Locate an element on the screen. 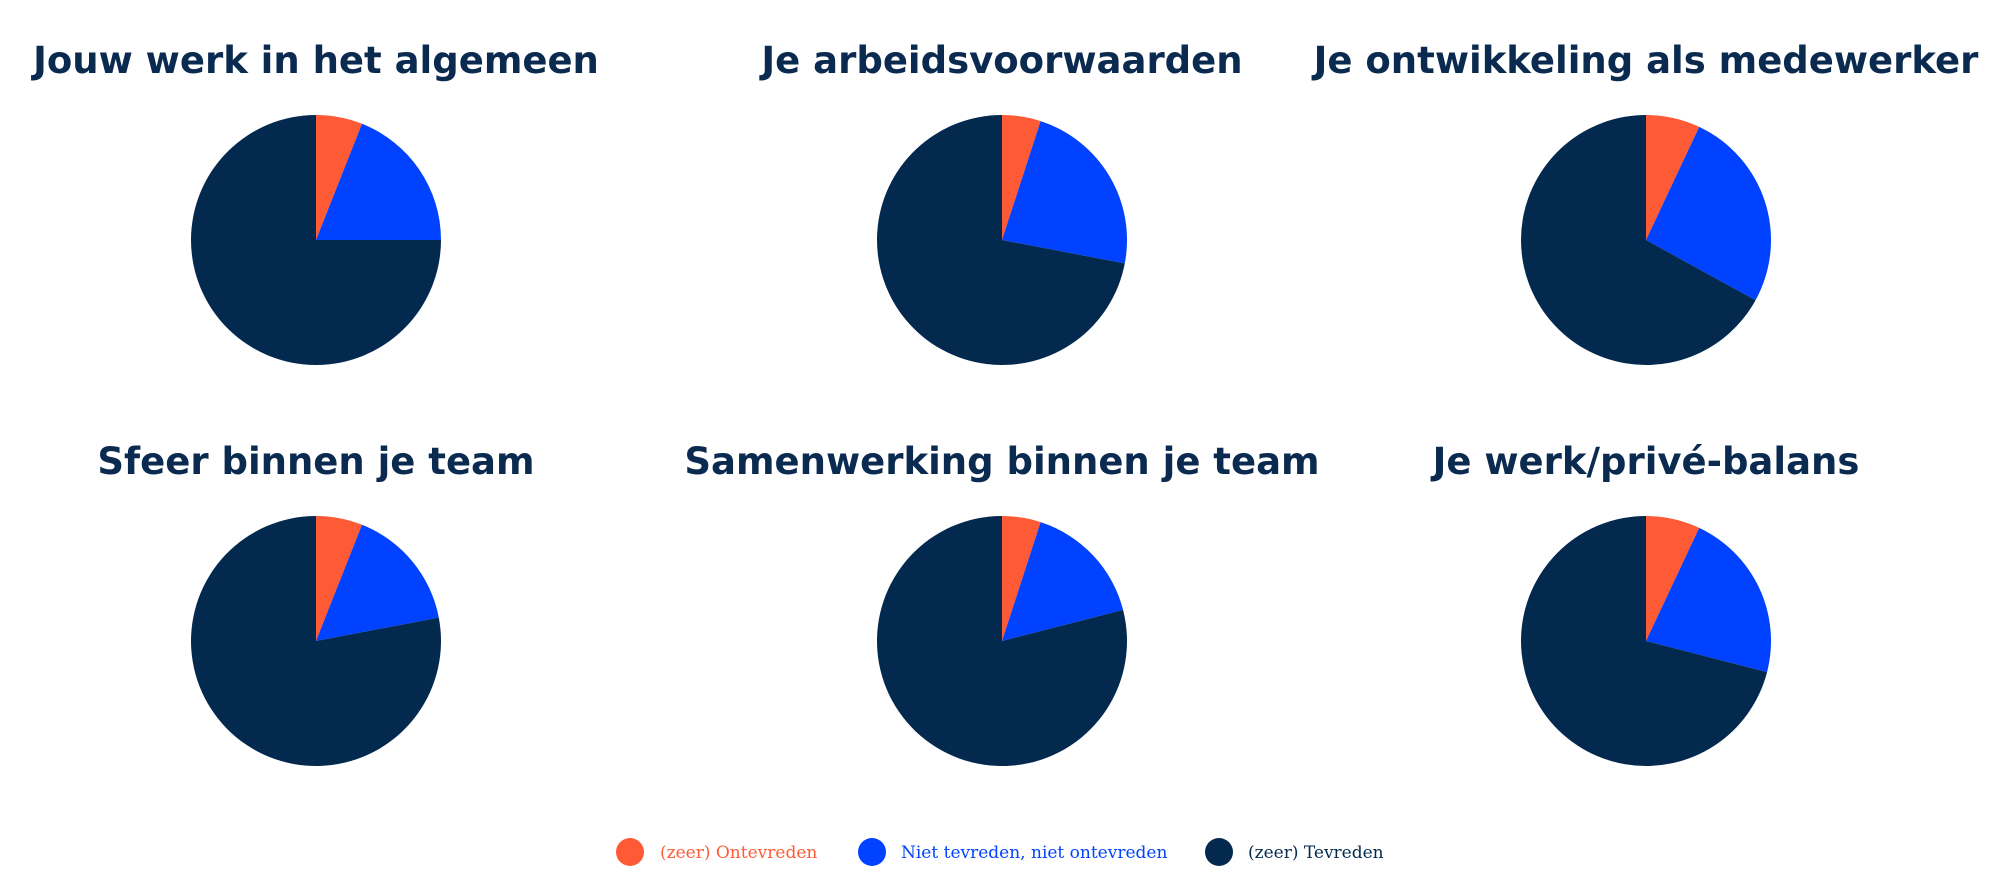  chart-title: Je ontwikkeling als medewerker is located at coordinates (1645, 60).